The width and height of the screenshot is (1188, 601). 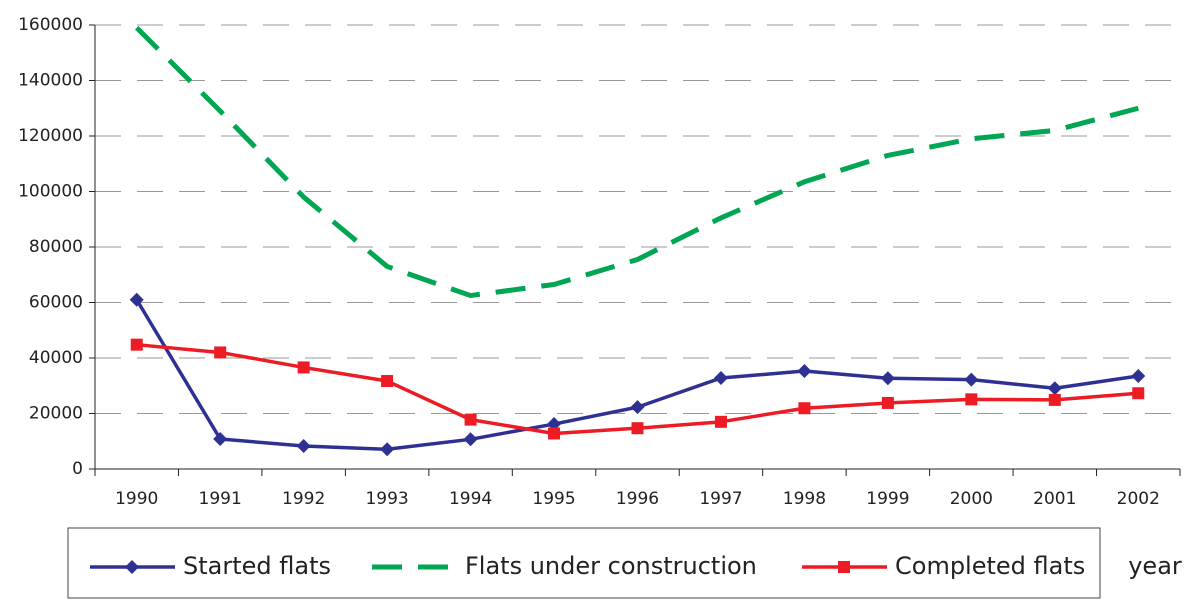 What do you see at coordinates (50, 136) in the screenshot?
I see `y-tick-label: 120000` at bounding box center [50, 136].